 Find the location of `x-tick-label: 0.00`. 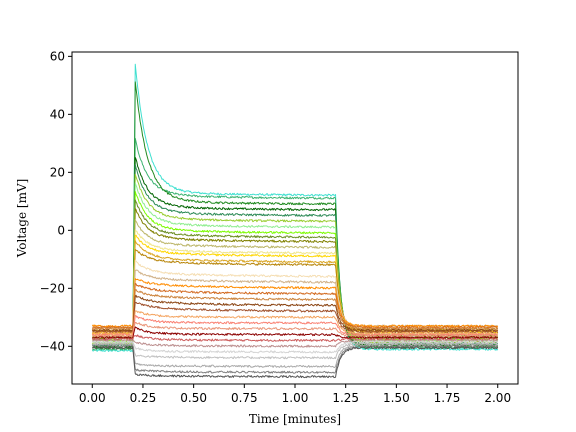

x-tick-label: 0.00 is located at coordinates (92, 398).